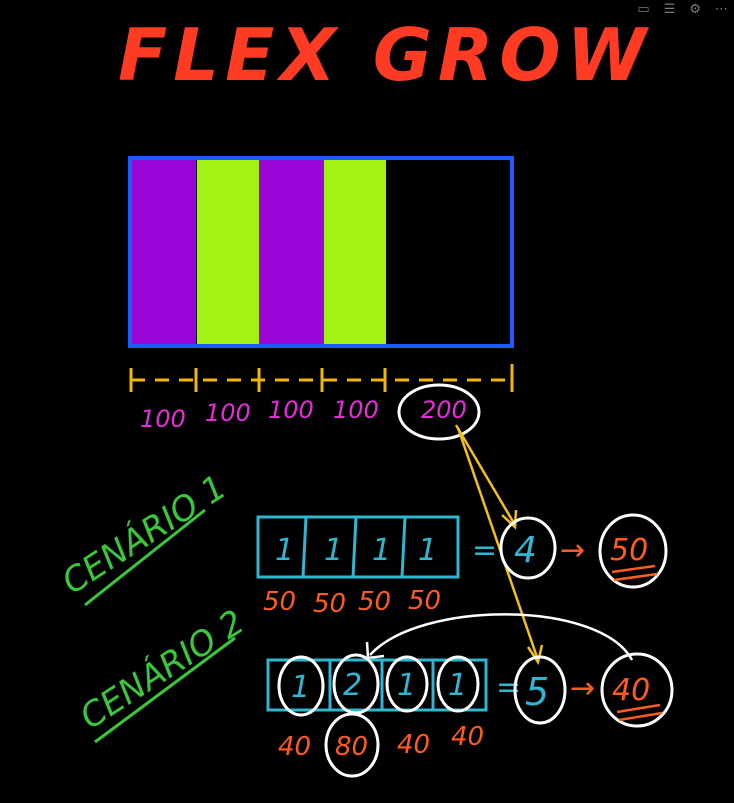  Describe the element at coordinates (572, 550) in the screenshot. I see `scenario-1-arrow: →` at that location.